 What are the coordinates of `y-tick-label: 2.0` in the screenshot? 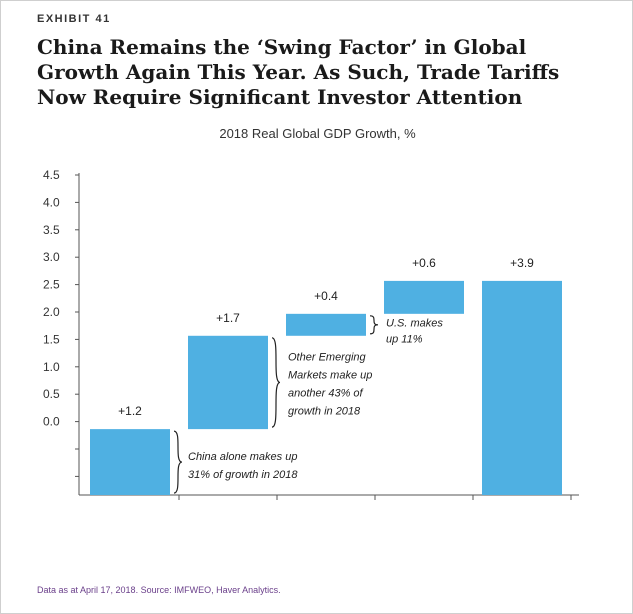 It's located at (51, 312).